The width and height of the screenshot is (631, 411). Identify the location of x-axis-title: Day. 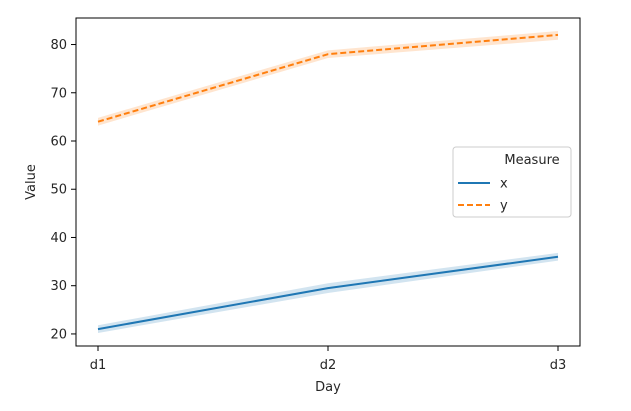
(328, 387).